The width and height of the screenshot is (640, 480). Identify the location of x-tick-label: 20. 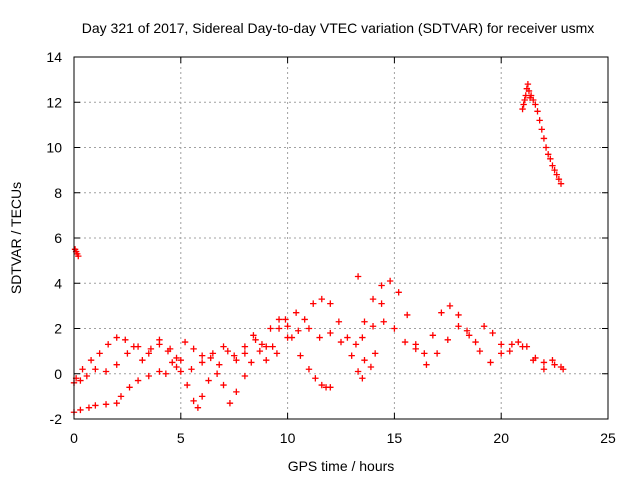
(501, 438).